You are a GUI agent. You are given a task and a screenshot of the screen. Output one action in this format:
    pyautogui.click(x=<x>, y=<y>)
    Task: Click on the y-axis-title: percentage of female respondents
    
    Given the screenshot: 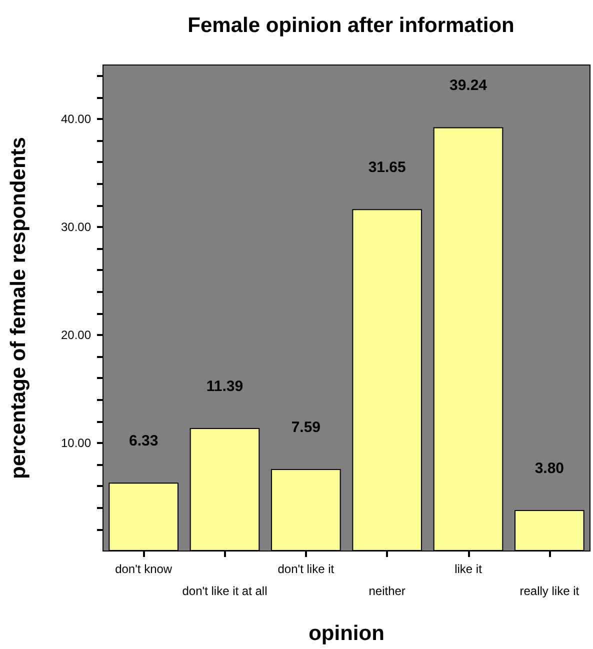 What is the action you would take?
    pyautogui.click(x=18, y=308)
    